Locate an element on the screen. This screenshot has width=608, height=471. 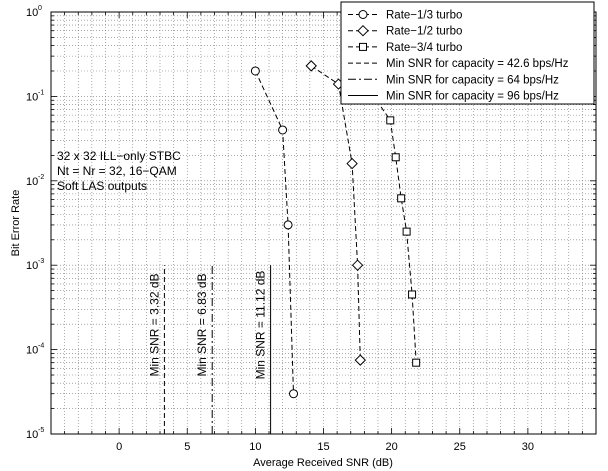
annotation-line-2: Nt = Nr = 32, 16−QAM is located at coordinates (117, 171).